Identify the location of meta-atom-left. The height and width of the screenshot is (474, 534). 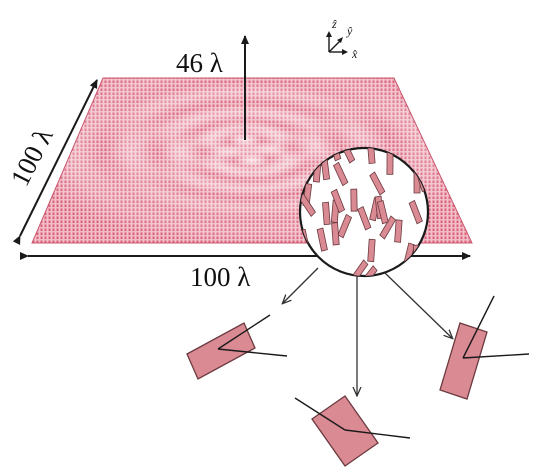
(237, 347).